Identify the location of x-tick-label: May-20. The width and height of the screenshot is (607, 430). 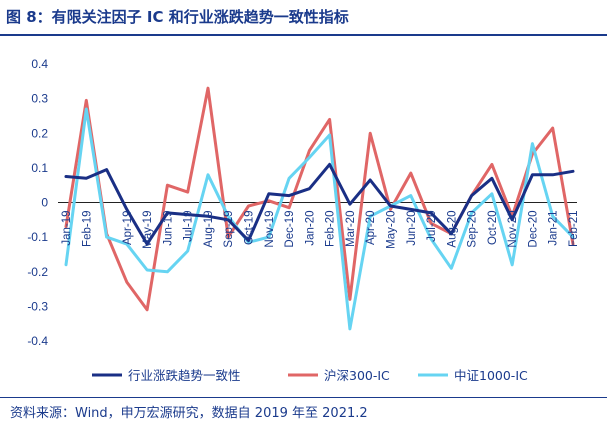
(391, 230).